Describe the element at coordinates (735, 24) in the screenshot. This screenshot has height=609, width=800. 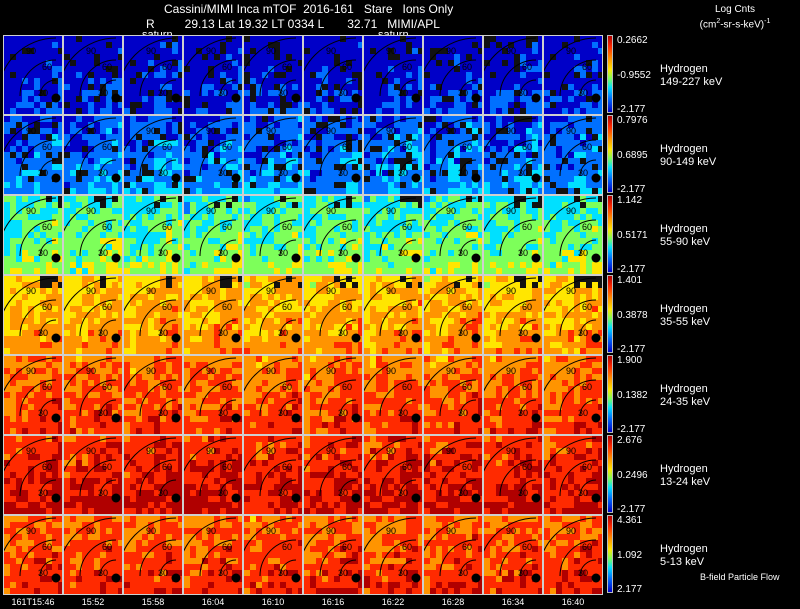
I see `units-formula: (cm2-sr-s-keV)-1` at that location.